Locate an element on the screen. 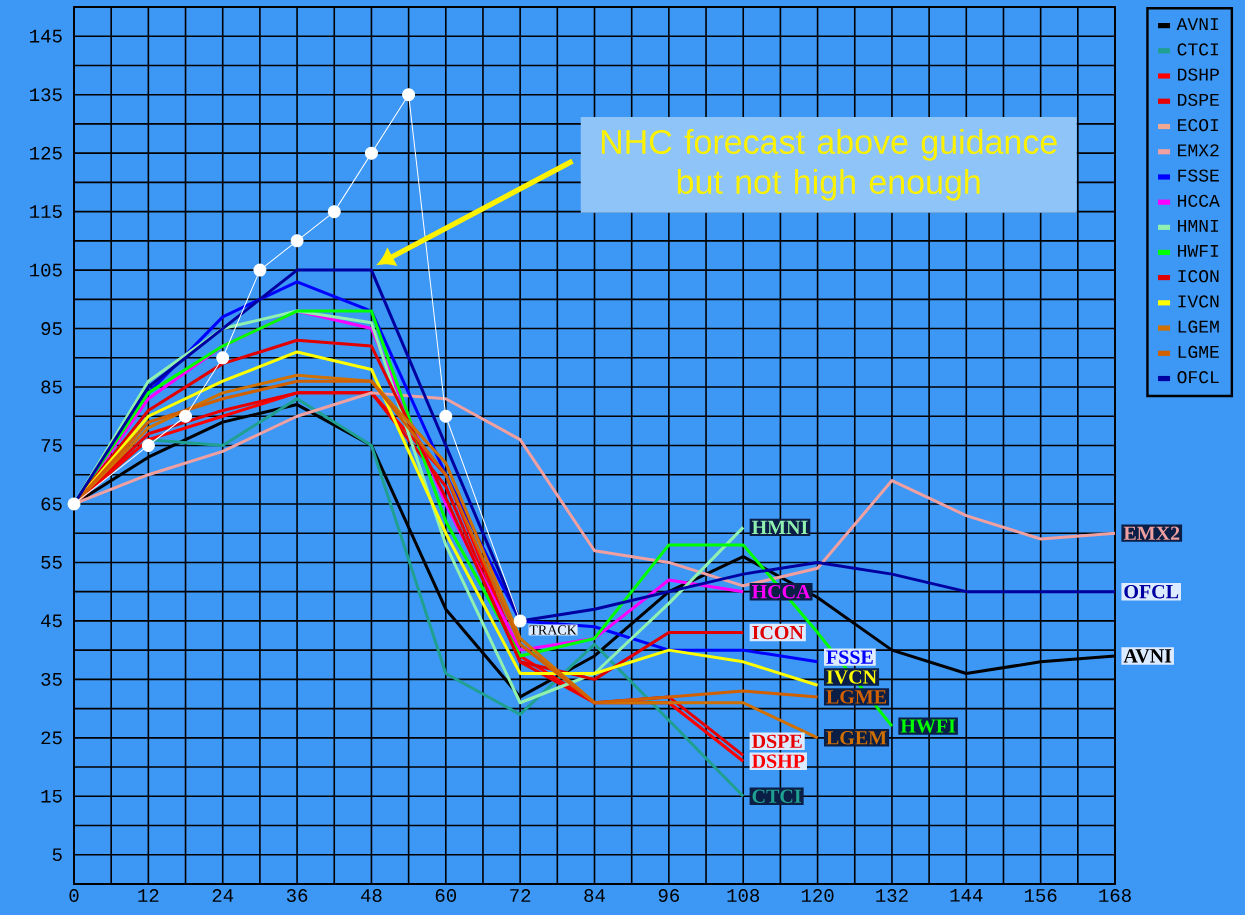  y-tick-label: 85 is located at coordinates (51, 387).